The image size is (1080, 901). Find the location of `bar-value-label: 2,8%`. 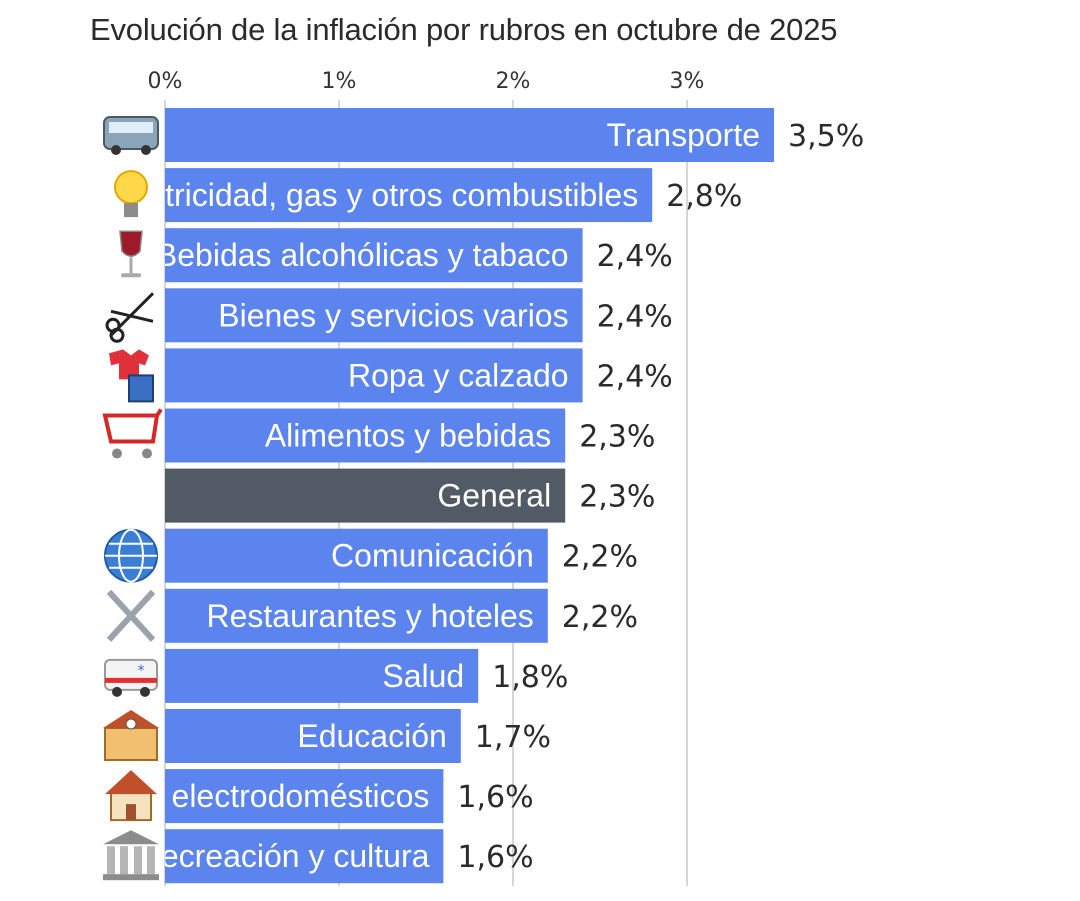

bar-value-label: 2,8% is located at coordinates (704, 196).